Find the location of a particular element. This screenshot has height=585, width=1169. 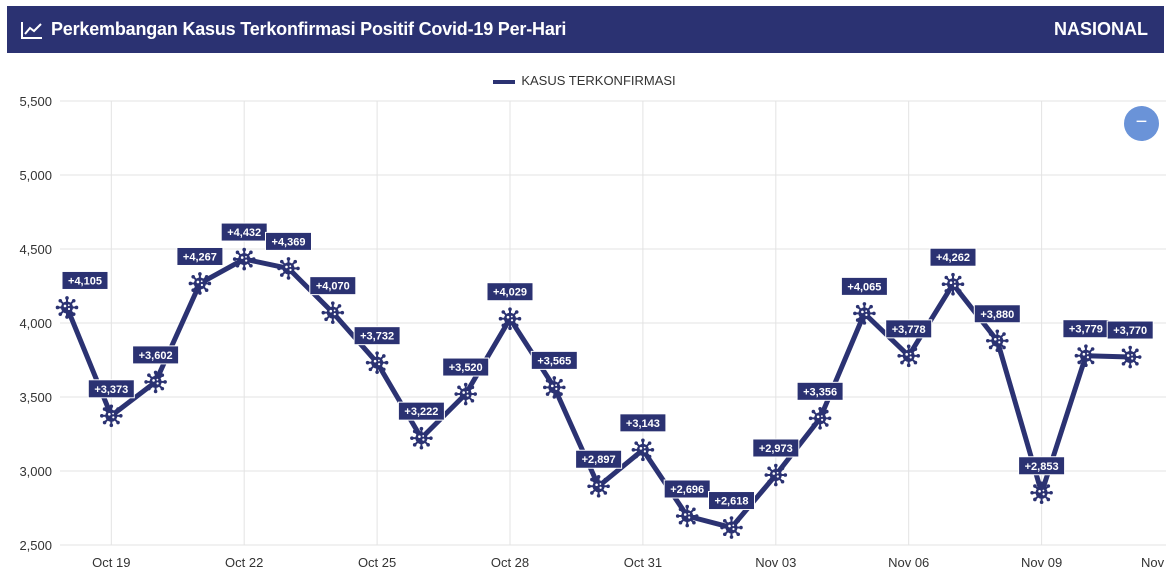

legend-swatch is located at coordinates (504, 81).